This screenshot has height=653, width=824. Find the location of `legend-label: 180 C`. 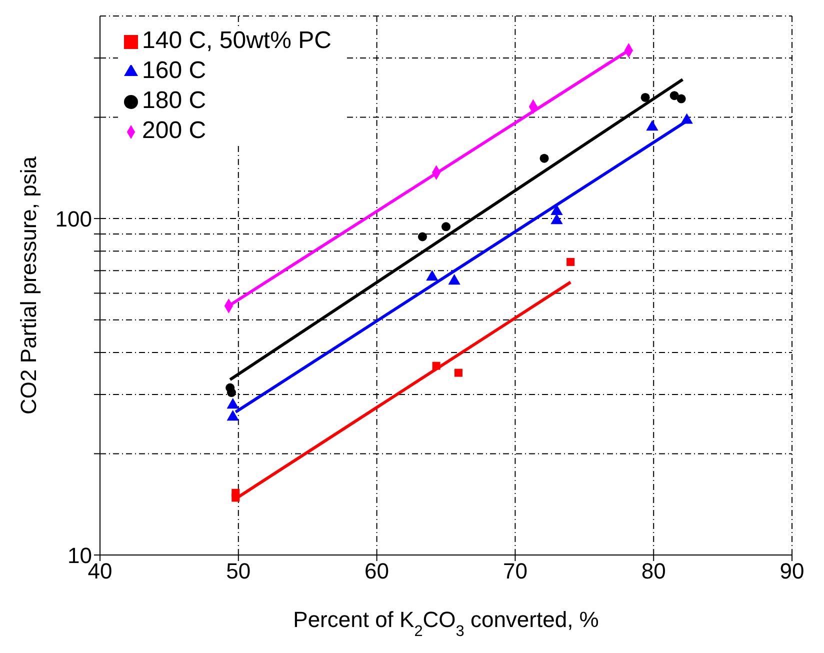

legend-label: 180 C is located at coordinates (174, 100).